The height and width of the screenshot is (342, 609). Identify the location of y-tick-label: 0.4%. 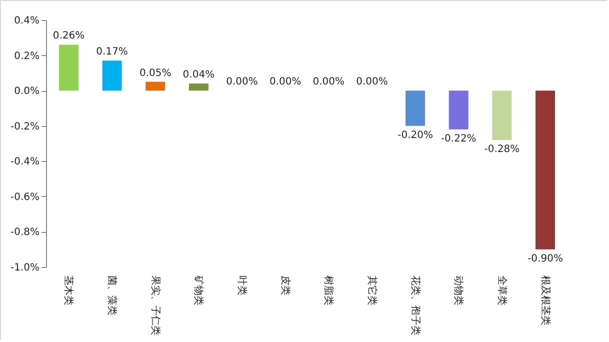
(27, 21).